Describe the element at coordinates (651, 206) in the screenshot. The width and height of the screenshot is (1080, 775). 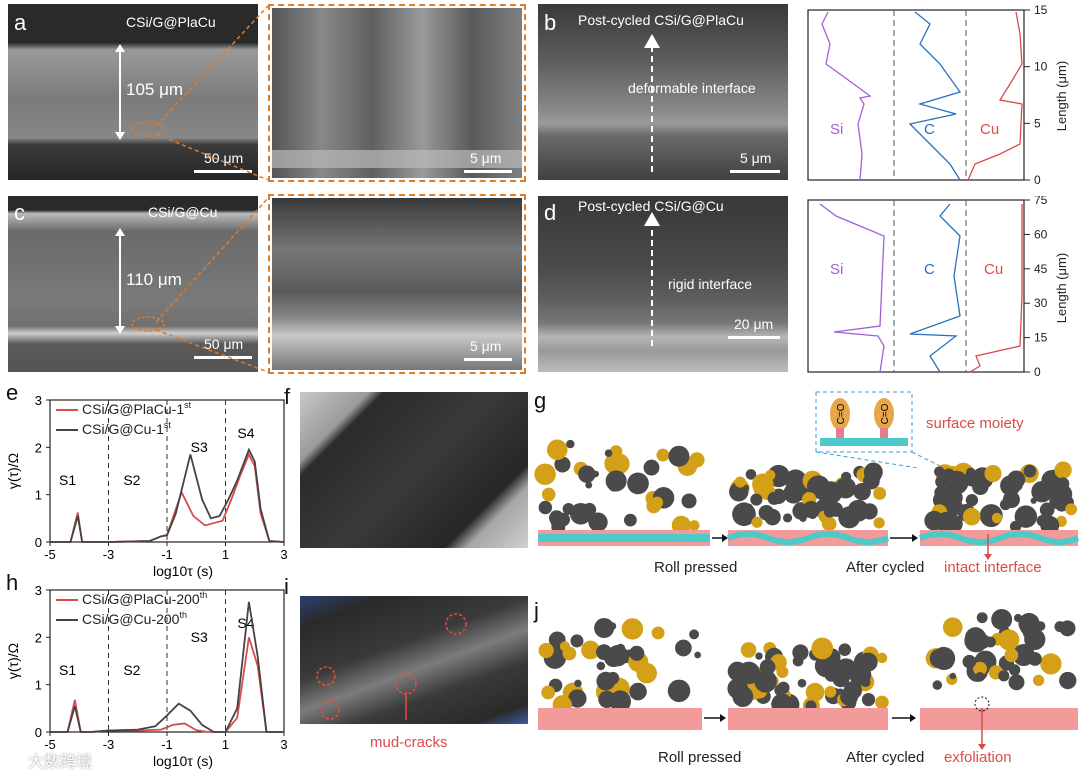
I see `title-d: Post-cycled CSi/G@Cu` at that location.